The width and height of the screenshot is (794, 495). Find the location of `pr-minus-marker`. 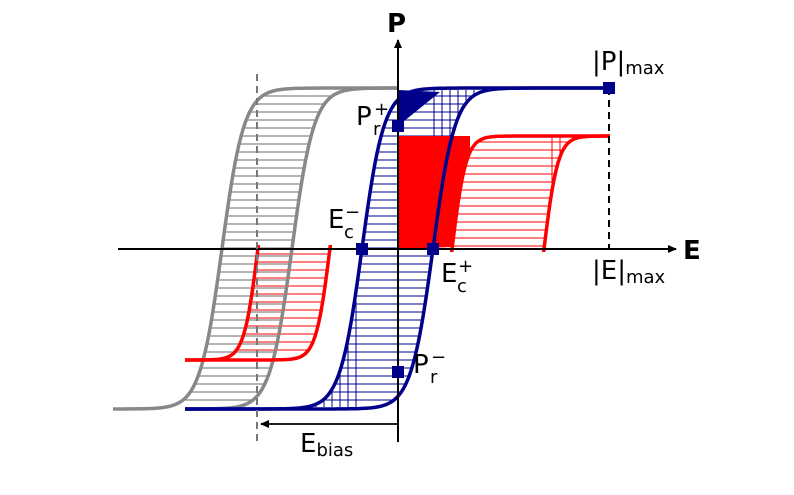

pr-minus-marker is located at coordinates (398, 372).